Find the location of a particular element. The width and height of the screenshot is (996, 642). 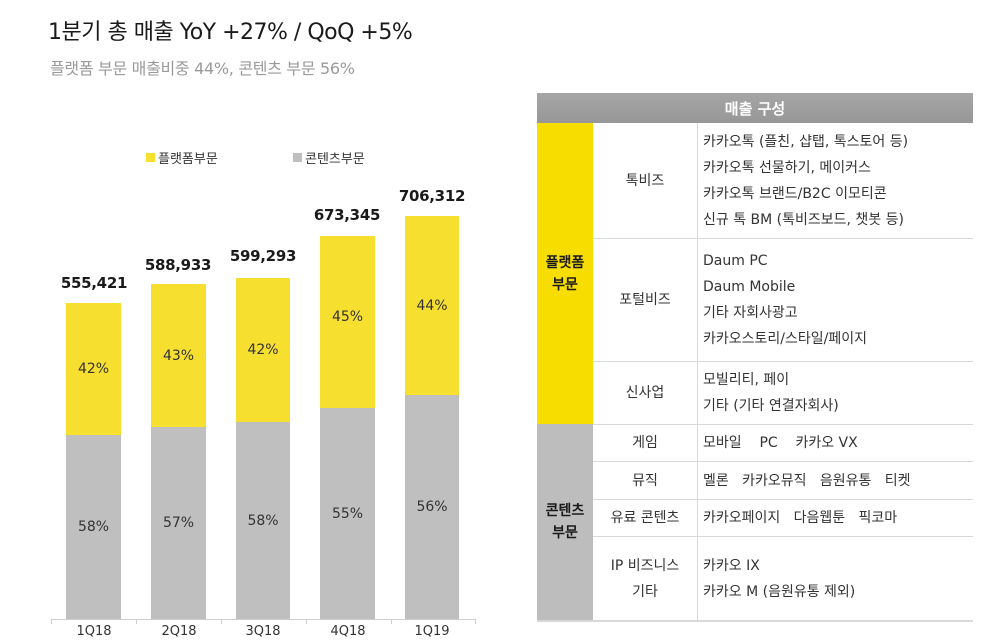

bar-platform-1q18: 42% is located at coordinates (93, 369).